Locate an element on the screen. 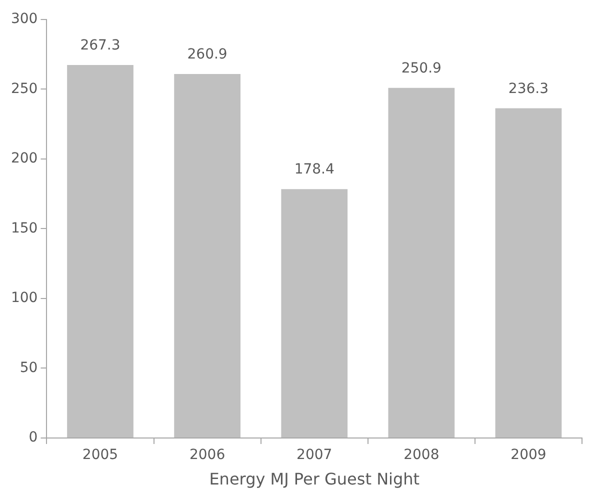  y-tick-label: 100 is located at coordinates (24, 298).